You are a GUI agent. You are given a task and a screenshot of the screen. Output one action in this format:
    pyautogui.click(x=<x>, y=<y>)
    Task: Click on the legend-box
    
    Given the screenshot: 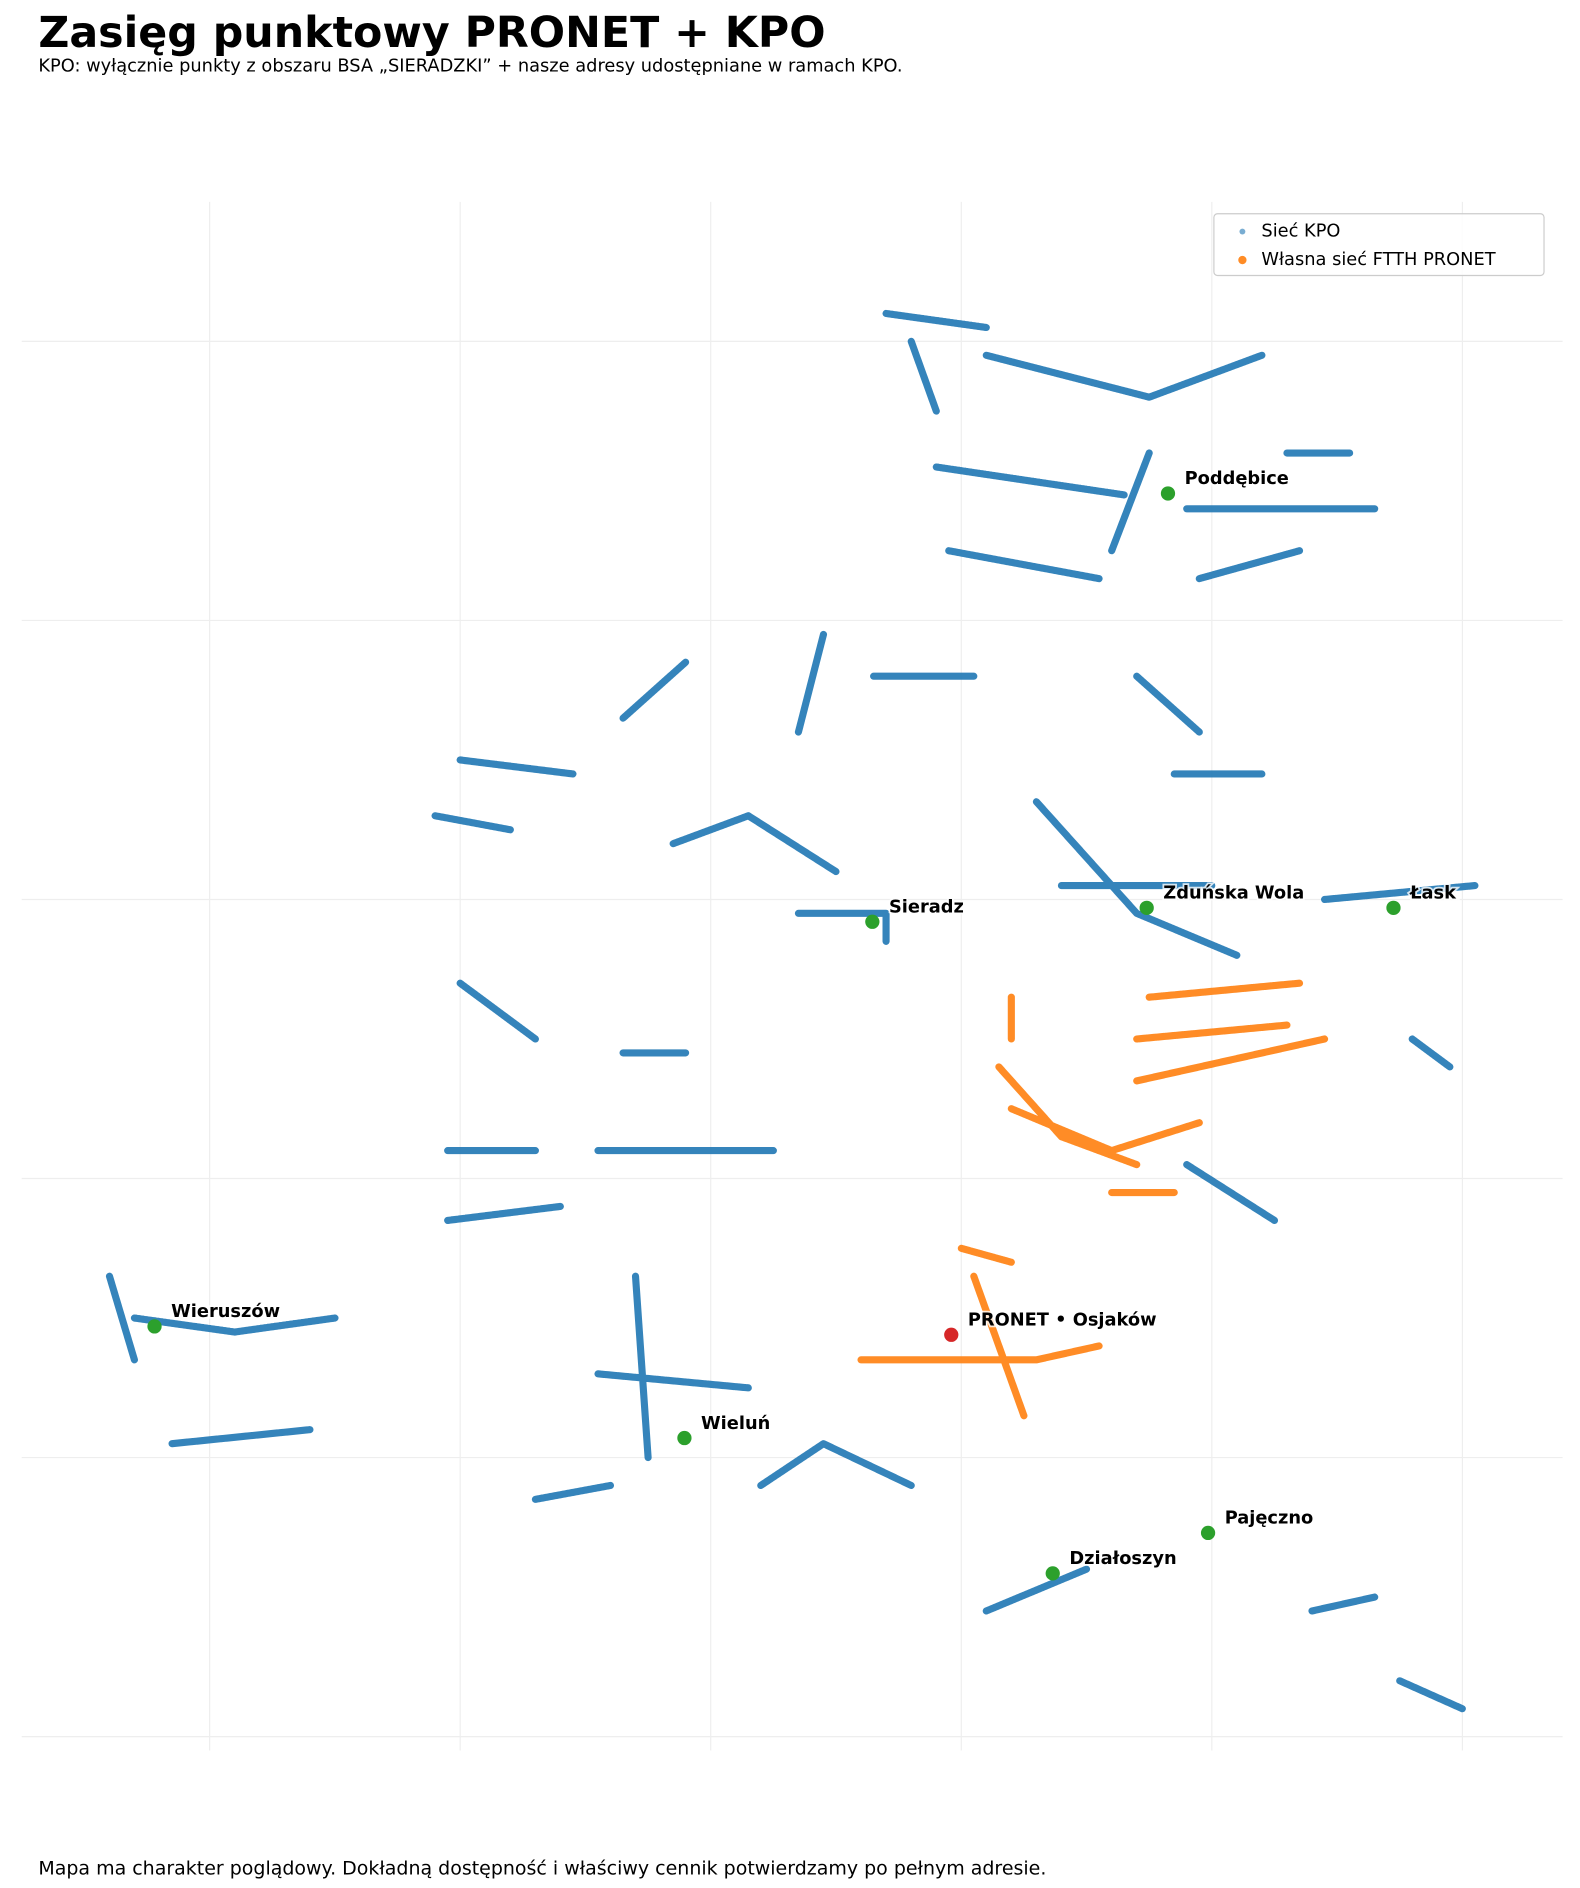 What is the action you would take?
    pyautogui.click(x=1379, y=245)
    